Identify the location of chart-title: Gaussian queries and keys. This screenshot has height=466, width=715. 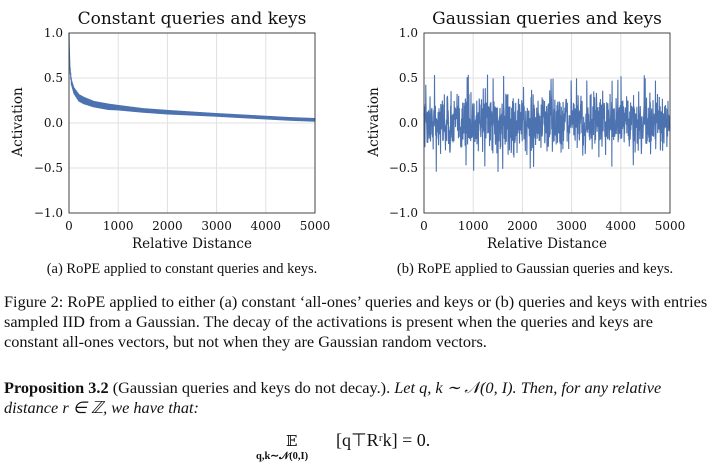
(547, 19).